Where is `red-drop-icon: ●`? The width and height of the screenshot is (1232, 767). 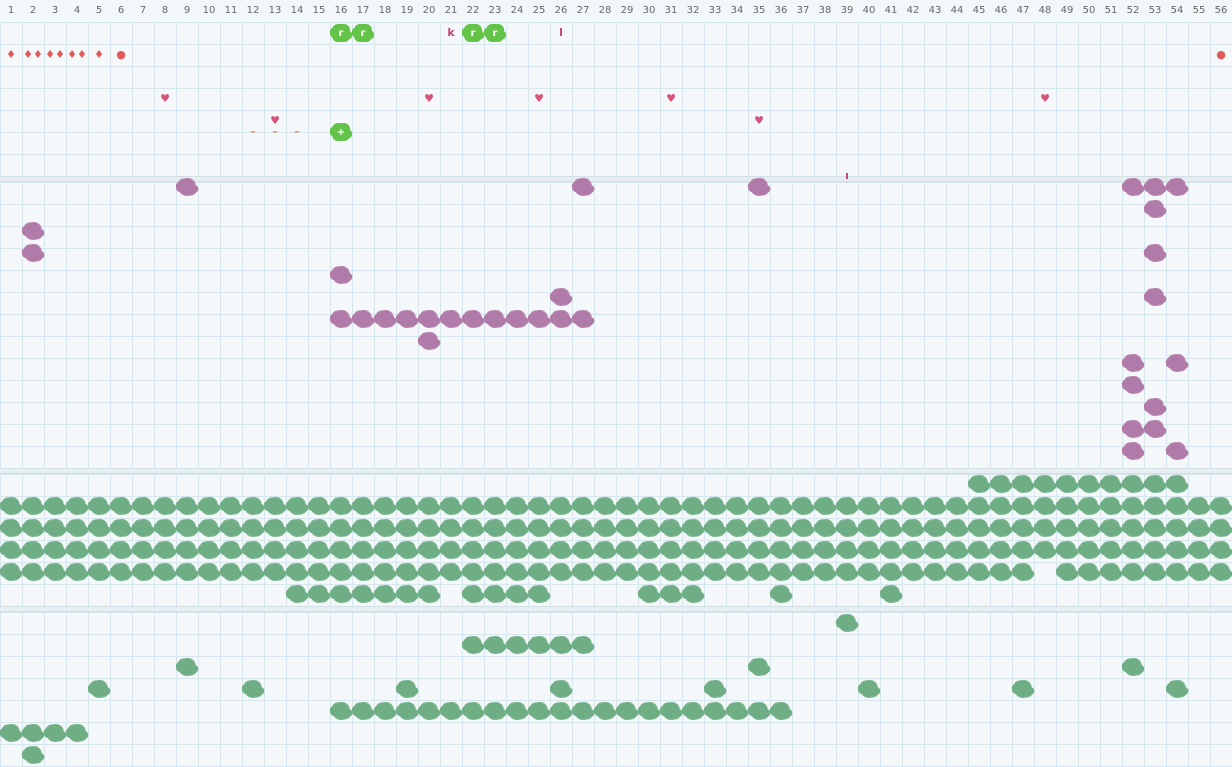 red-drop-icon: ● is located at coordinates (1221, 55).